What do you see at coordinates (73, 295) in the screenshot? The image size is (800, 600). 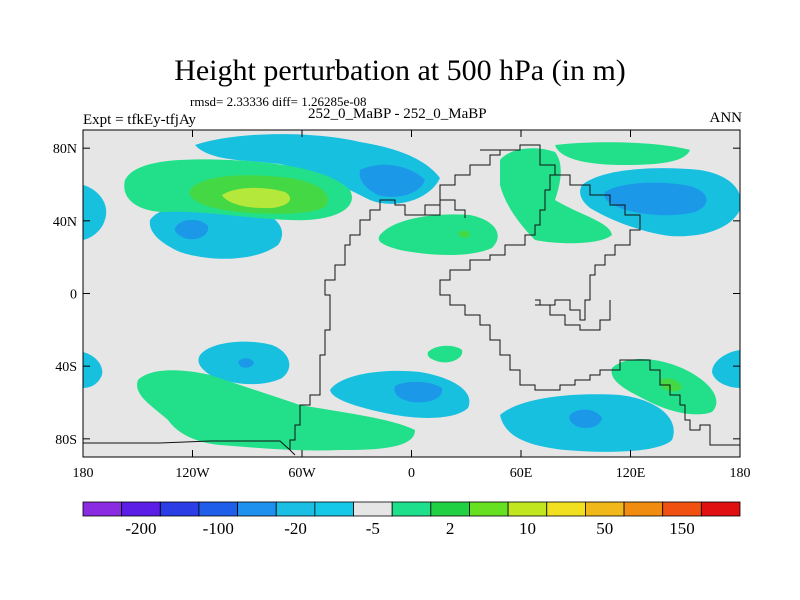 I see `lat-tick-label: 0` at bounding box center [73, 295].